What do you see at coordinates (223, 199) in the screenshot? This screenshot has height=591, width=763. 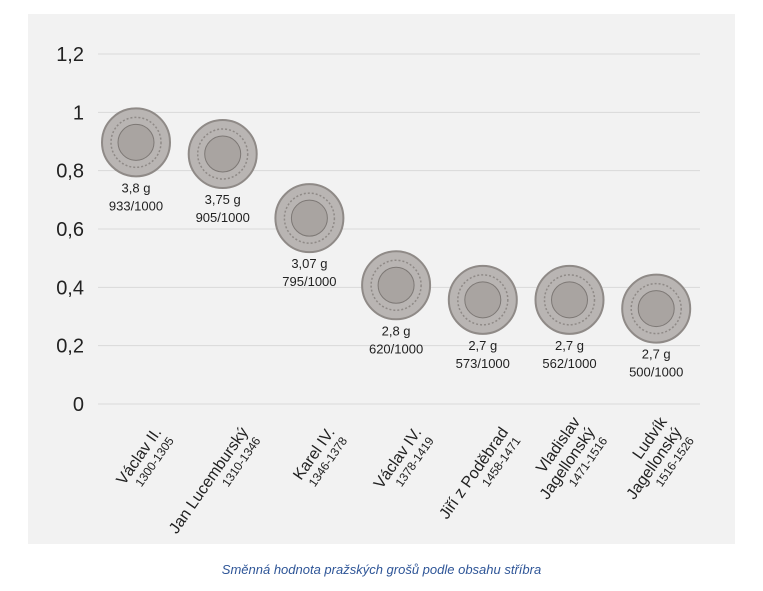 I see `coin-weight-label: 3,75 g` at bounding box center [223, 199].